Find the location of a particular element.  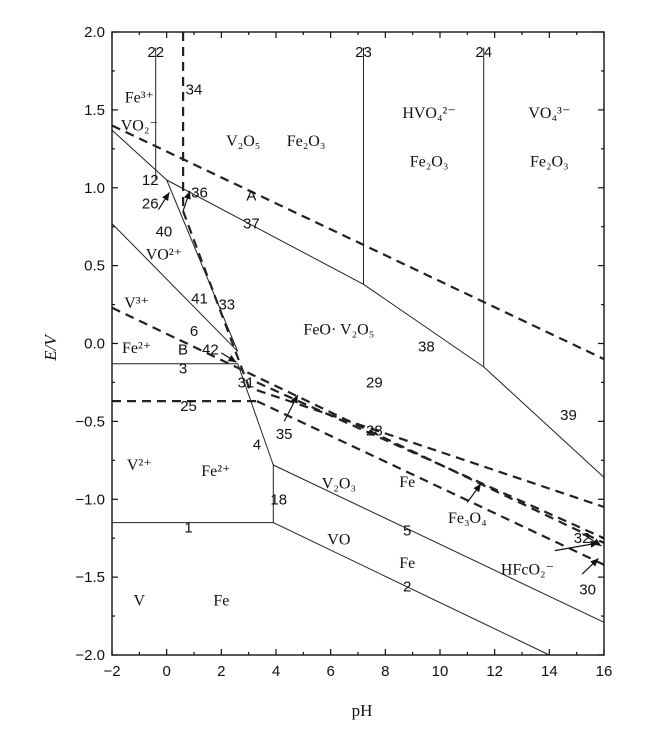

line-number-label: 38 is located at coordinates (426, 347).